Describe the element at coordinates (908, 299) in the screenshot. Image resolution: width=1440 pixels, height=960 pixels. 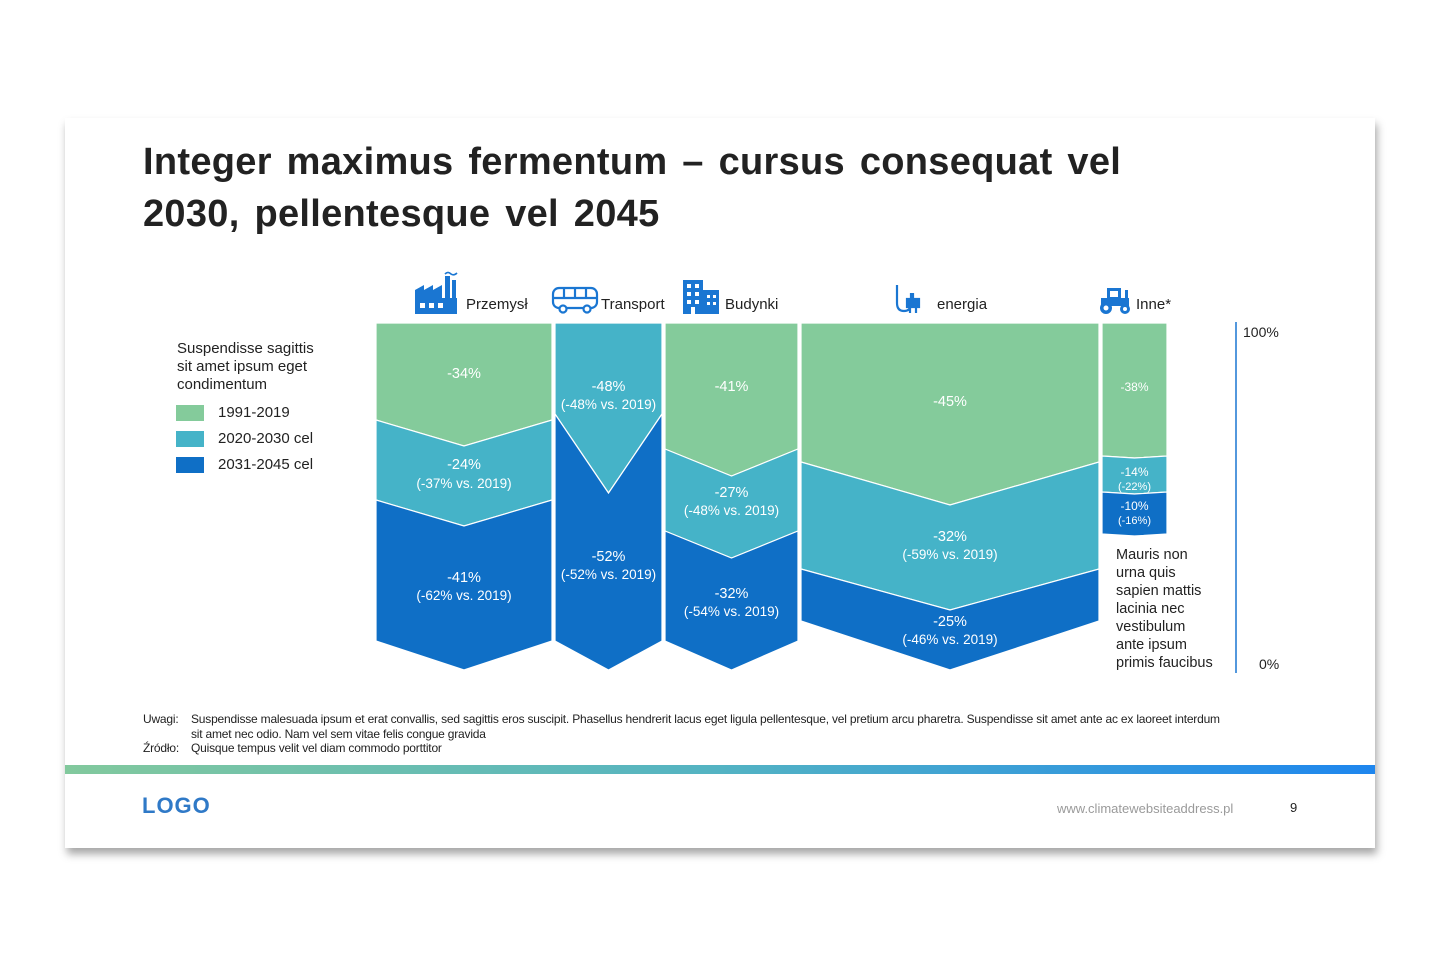
I see `plug-icon` at that location.